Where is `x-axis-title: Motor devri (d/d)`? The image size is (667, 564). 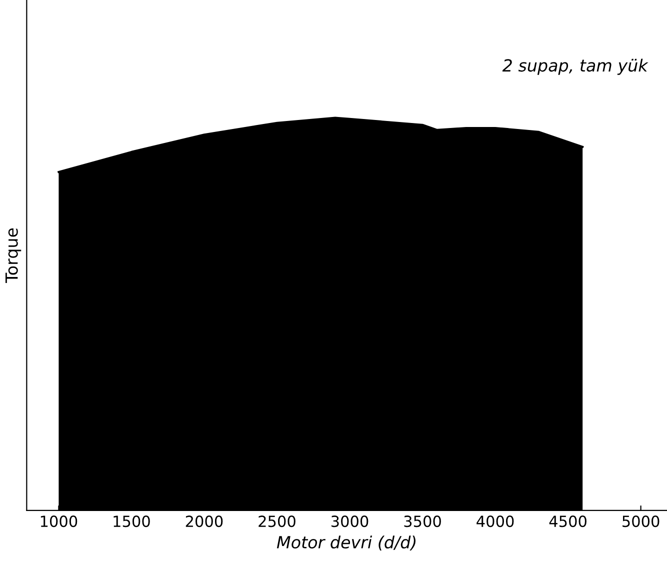 x-axis-title: Motor devri (d/d) is located at coordinates (346, 543).